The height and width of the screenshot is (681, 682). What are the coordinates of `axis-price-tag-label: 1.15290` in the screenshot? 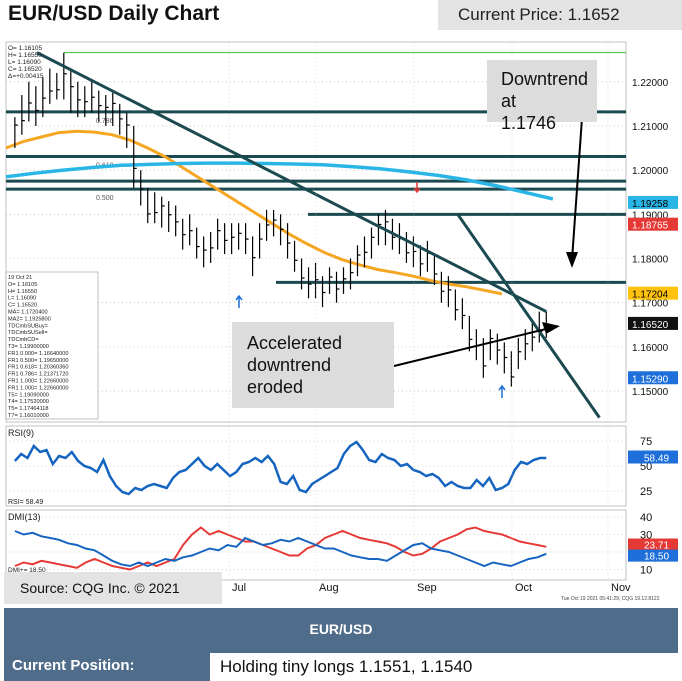 It's located at (650, 379).